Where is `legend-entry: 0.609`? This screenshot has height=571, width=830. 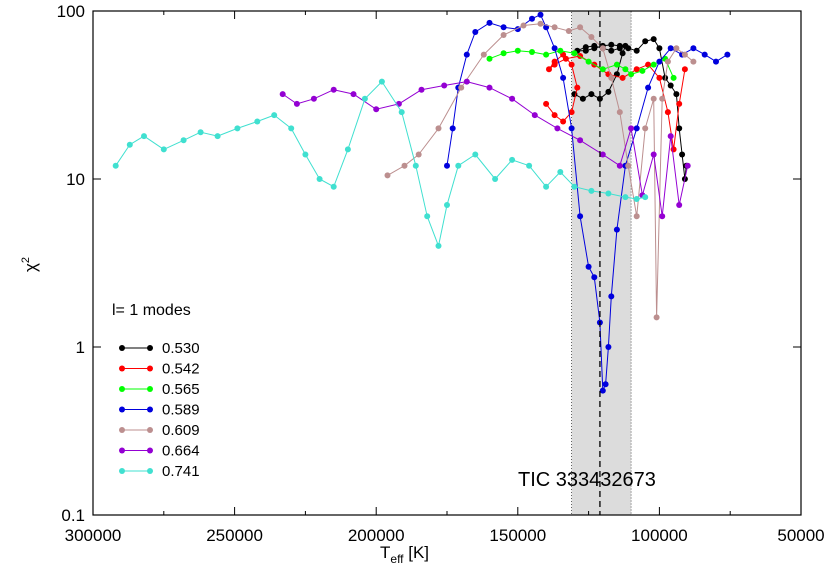
legend-entry: 0.609 is located at coordinates (159, 430).